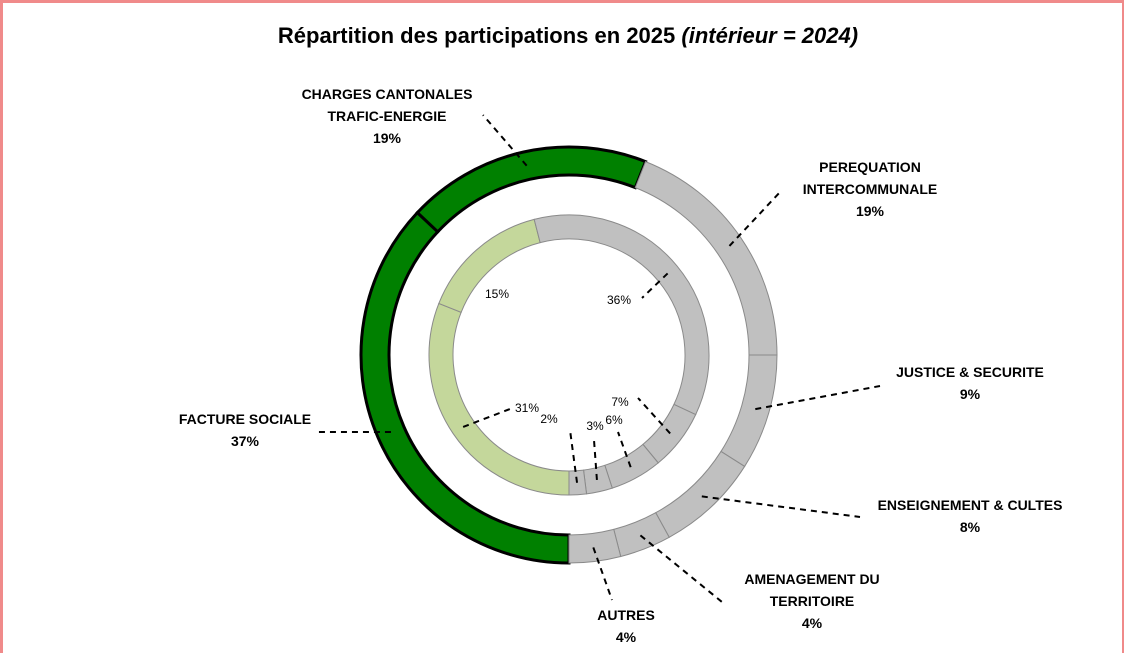  Describe the element at coordinates (970, 383) in the screenshot. I see `segment-label: JUSTICE & SECURITE 9%` at that location.